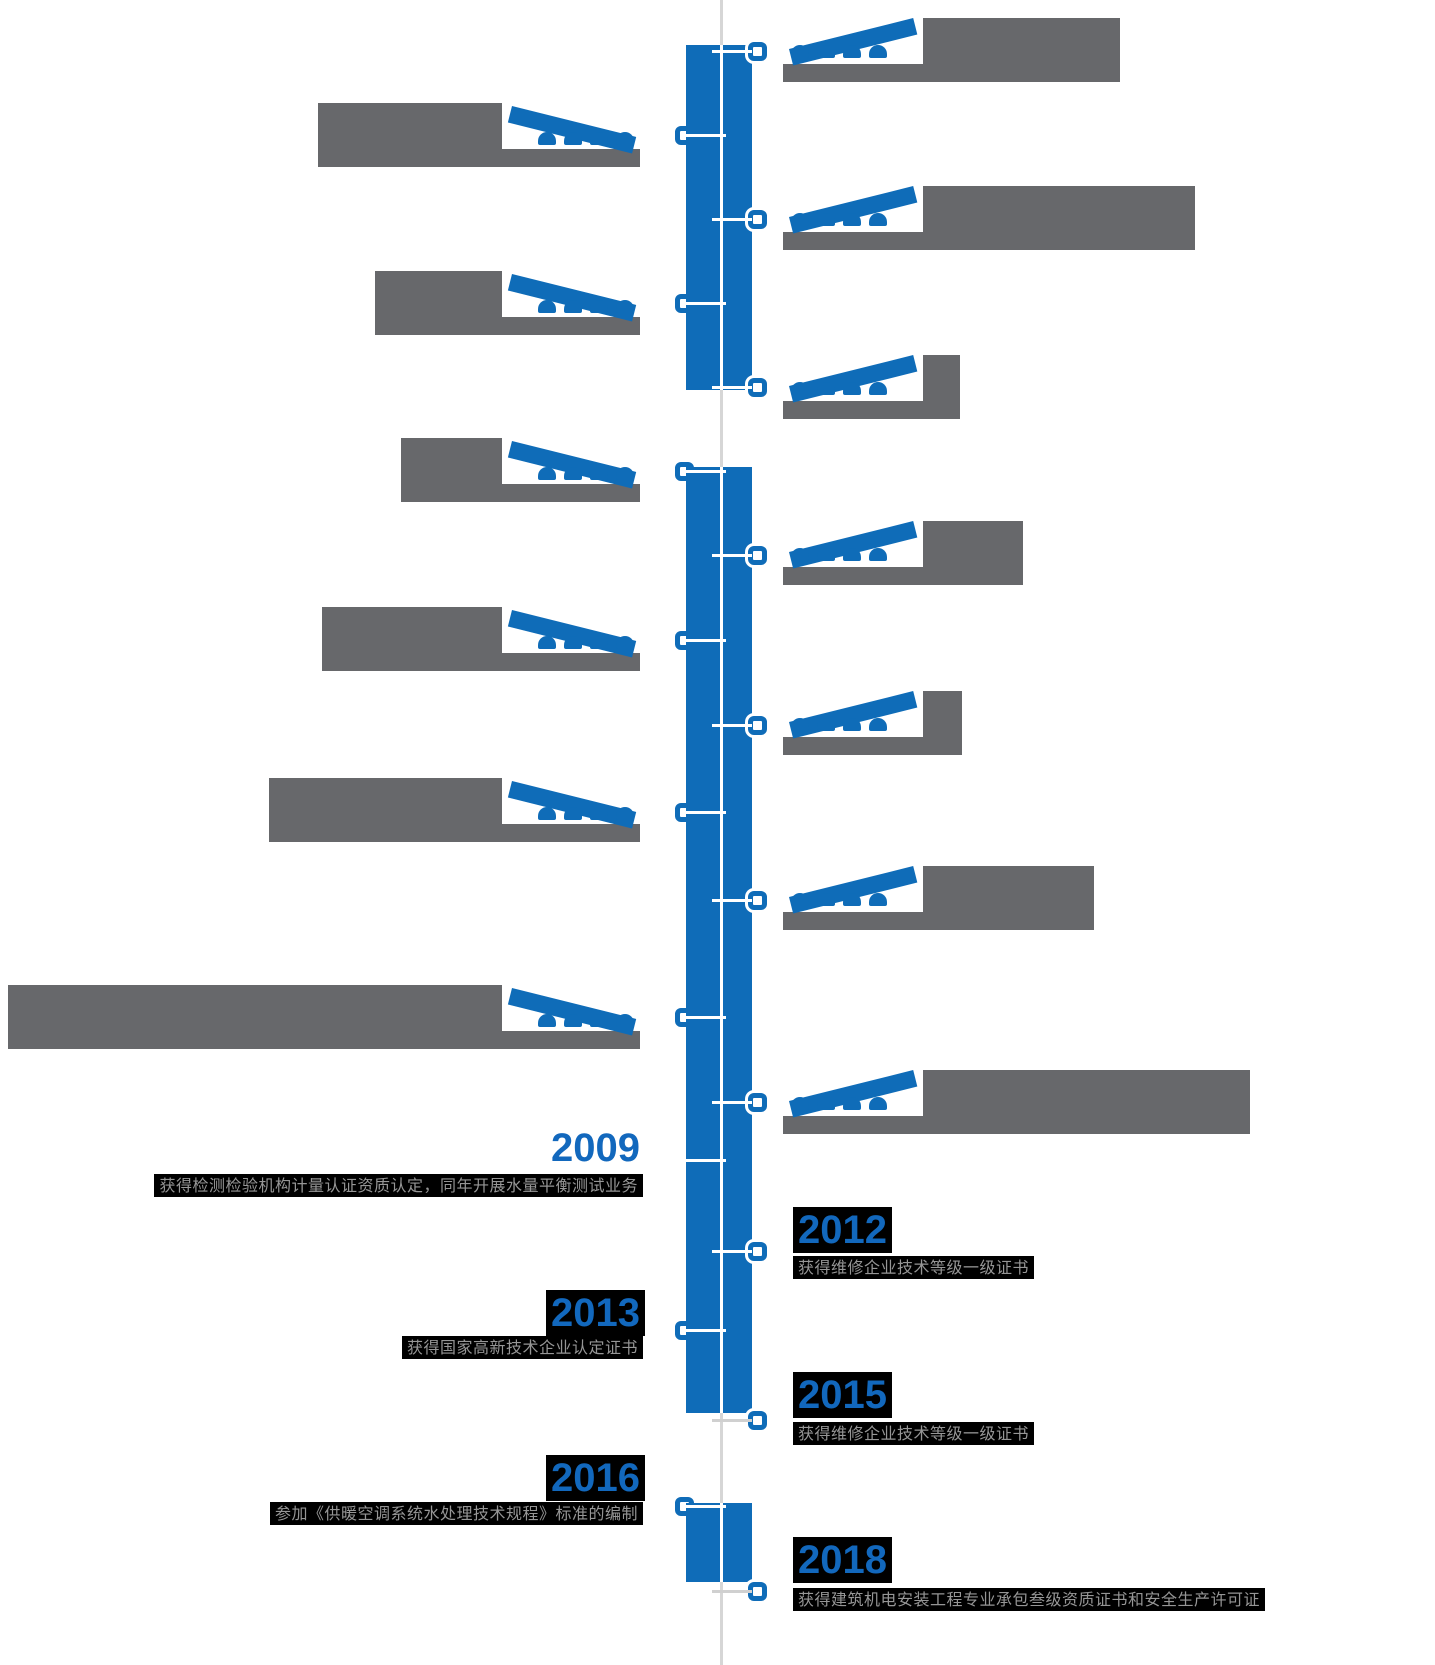  I want to click on year-label: 2016, so click(595, 1478).